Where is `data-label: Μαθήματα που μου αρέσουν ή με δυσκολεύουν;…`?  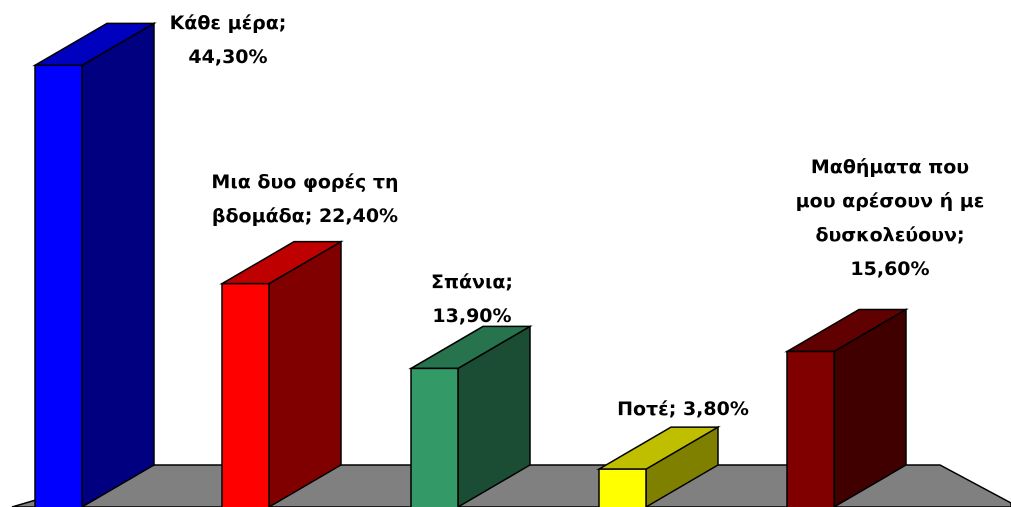
data-label: Μαθήματα που μου αρέσουν ή με δυσκολεύουν;… is located at coordinates (890, 218).